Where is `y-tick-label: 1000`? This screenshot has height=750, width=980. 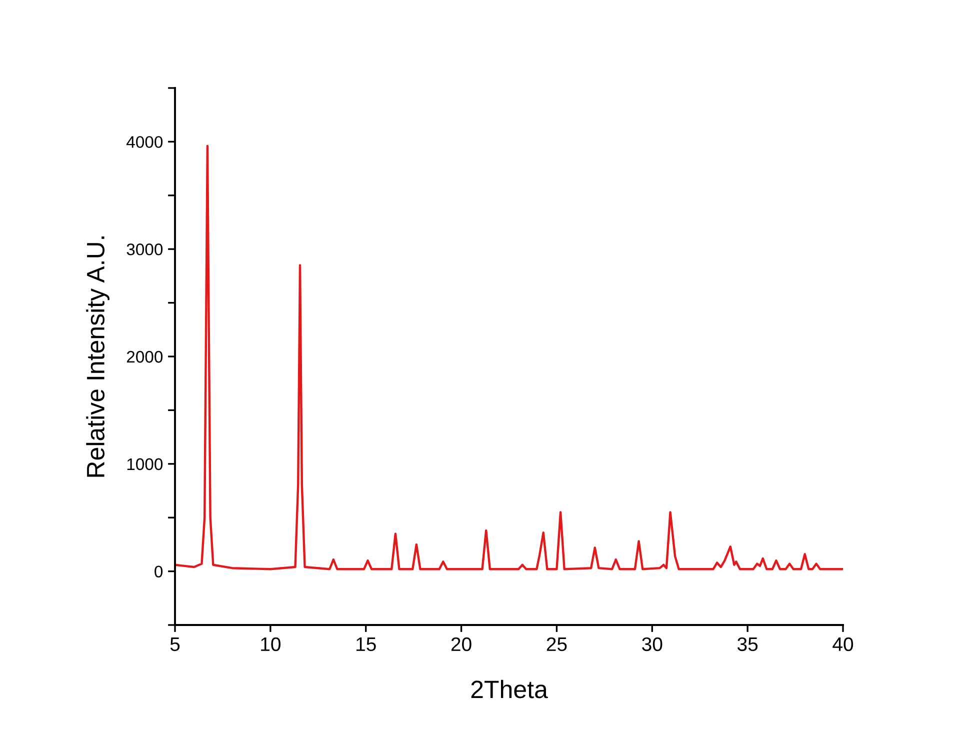 y-tick-label: 1000 is located at coordinates (145, 464).